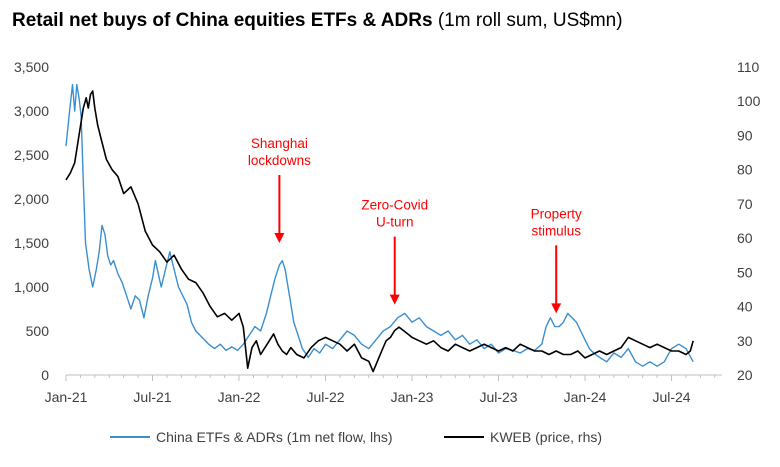 The width and height of the screenshot is (780, 467). Describe the element at coordinates (498, 397) in the screenshot. I see `x-tick-label: Jul-23` at that location.